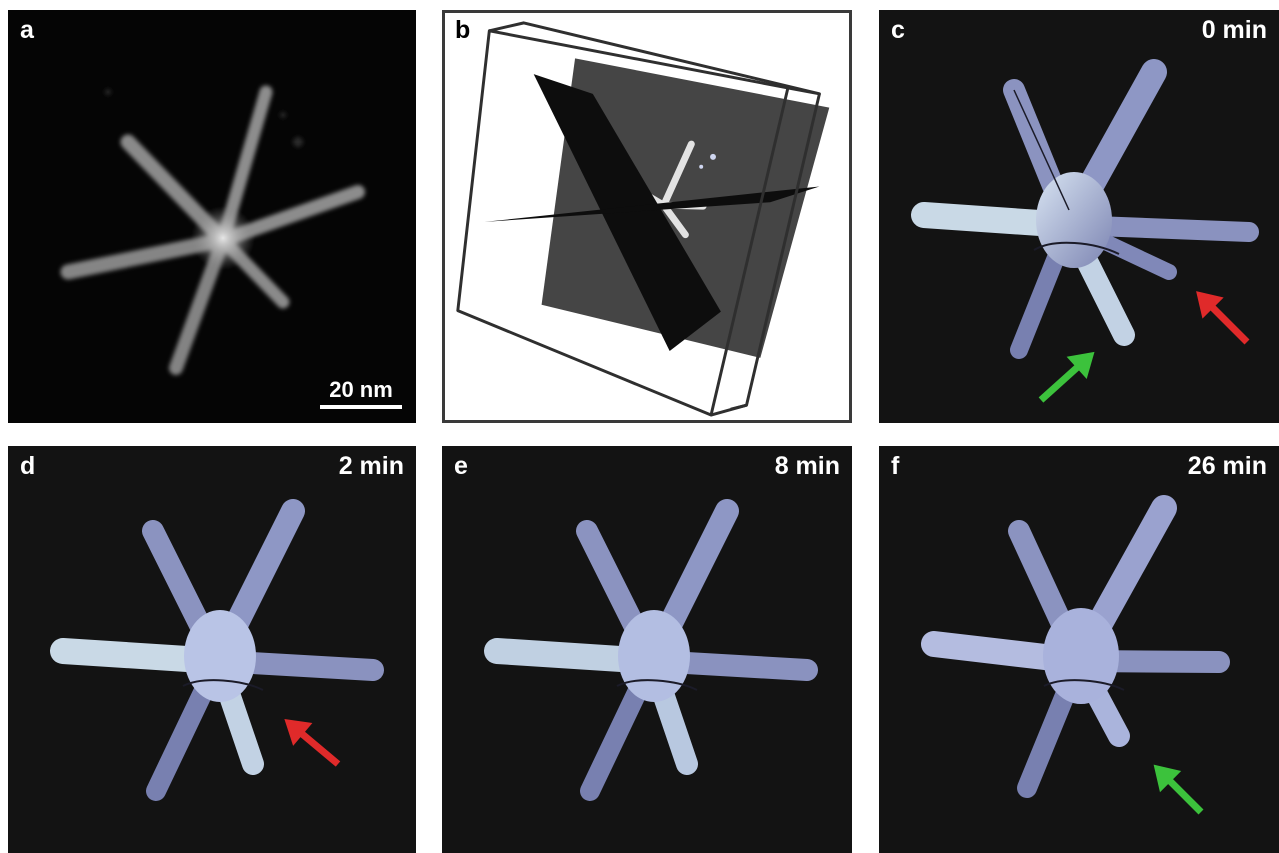 This screenshot has width=1279, height=853. Describe the element at coordinates (1227, 466) in the screenshot. I see `time-label: 26 min` at that location.